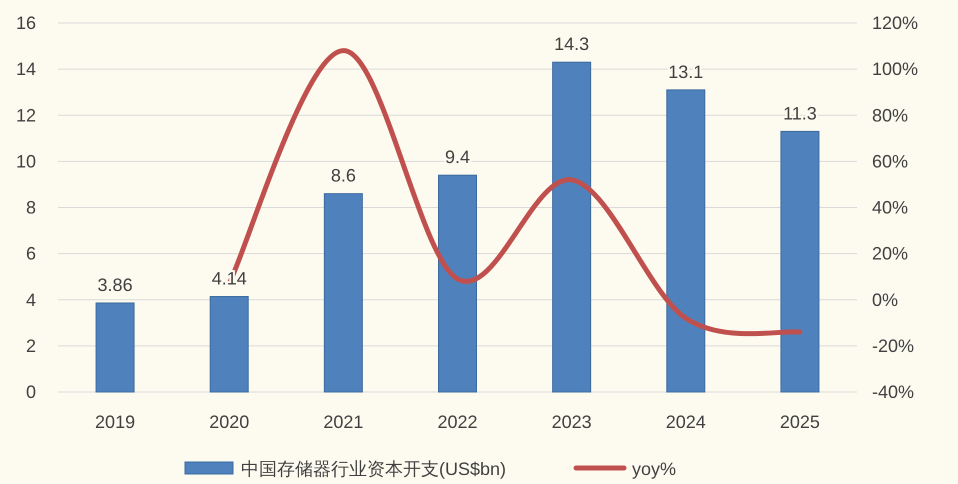  What do you see at coordinates (686, 72) in the screenshot?
I see `data-label: 13.1` at bounding box center [686, 72].